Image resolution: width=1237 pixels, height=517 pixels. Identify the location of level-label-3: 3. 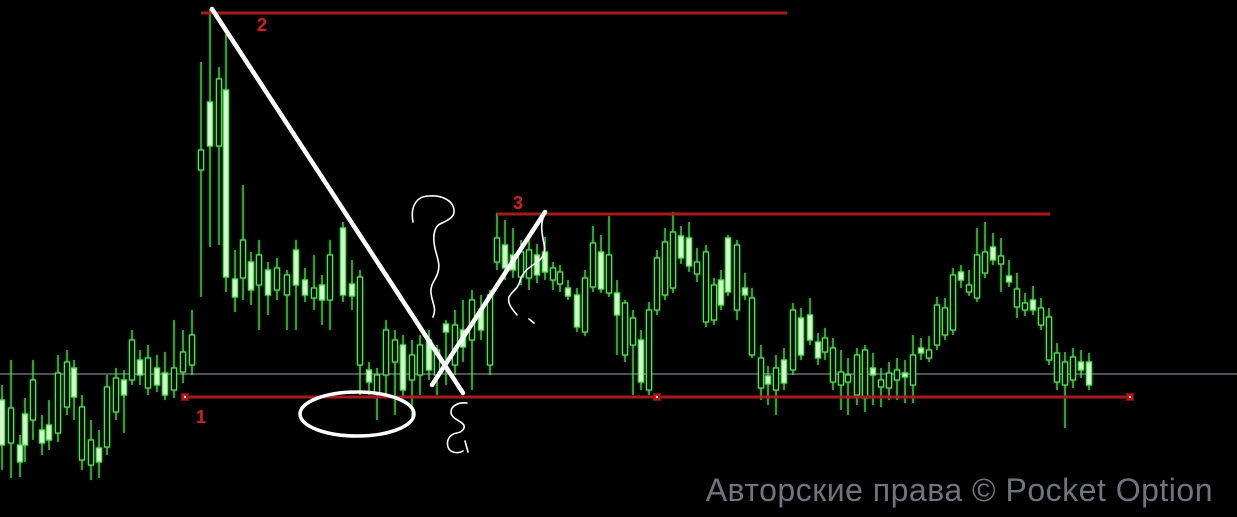
(518, 203).